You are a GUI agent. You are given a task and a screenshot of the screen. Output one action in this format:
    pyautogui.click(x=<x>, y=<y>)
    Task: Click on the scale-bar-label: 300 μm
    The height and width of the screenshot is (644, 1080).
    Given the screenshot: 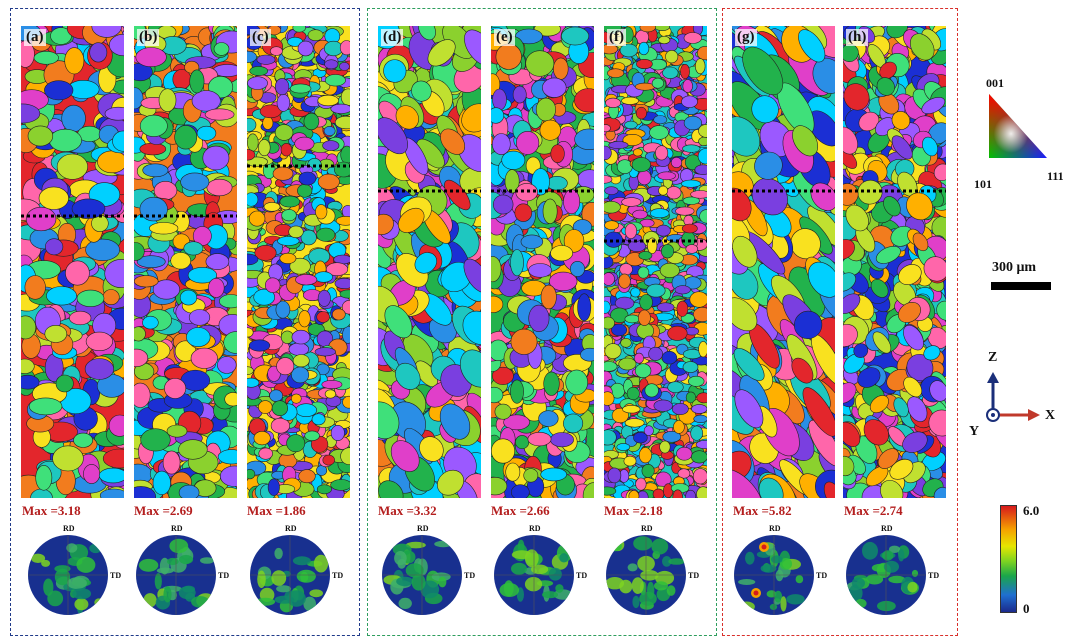 What is the action you would take?
    pyautogui.click(x=1014, y=267)
    